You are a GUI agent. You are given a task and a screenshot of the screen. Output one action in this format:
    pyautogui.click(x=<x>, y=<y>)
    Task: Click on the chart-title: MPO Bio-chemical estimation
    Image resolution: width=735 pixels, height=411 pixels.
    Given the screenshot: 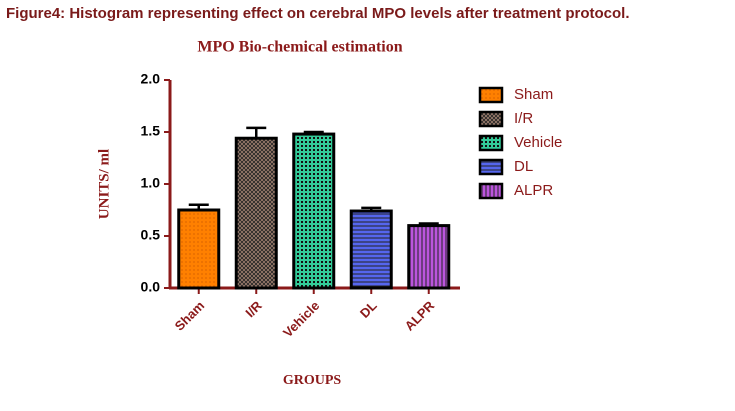 What is the action you would take?
    pyautogui.click(x=299, y=47)
    